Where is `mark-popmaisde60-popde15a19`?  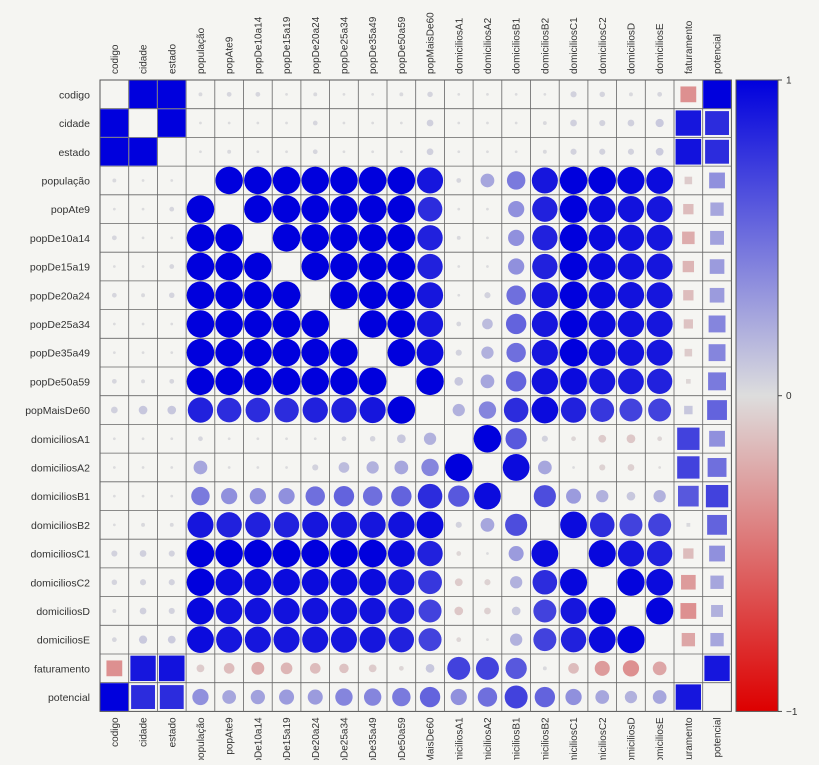 mark-popmaisde60-popde15a19 is located at coordinates (286, 410).